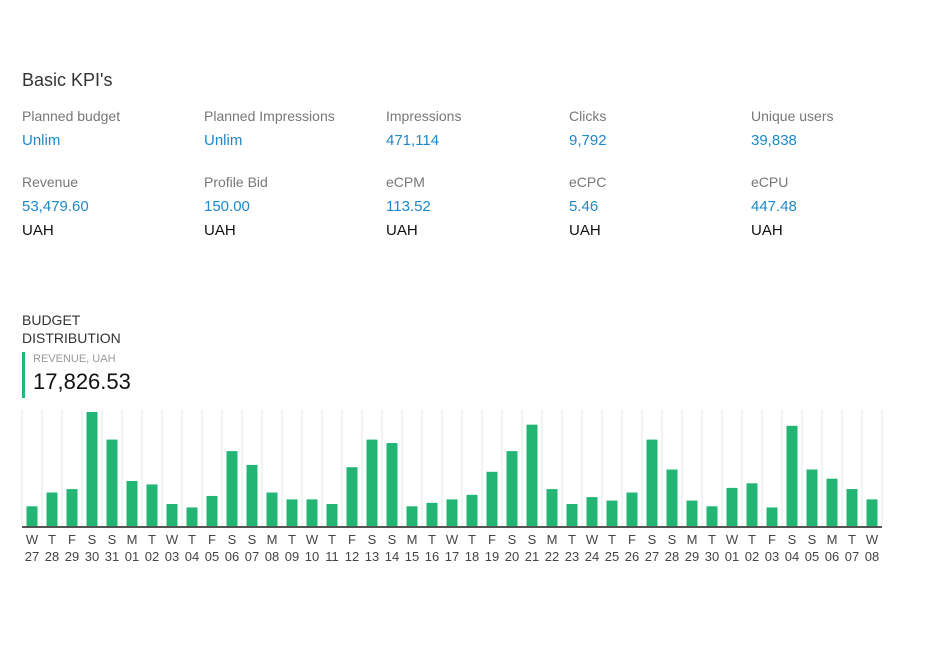 The height and width of the screenshot is (660, 932). What do you see at coordinates (770, 182) in the screenshot?
I see `kpi-label: eCPU` at bounding box center [770, 182].